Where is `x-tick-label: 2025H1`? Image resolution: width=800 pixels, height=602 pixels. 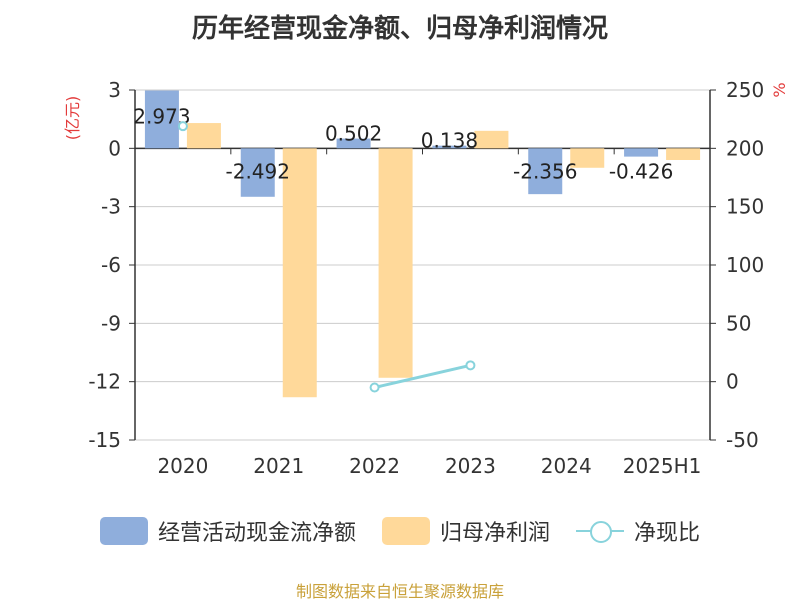
x-tick-label: 2025H1 is located at coordinates (662, 466).